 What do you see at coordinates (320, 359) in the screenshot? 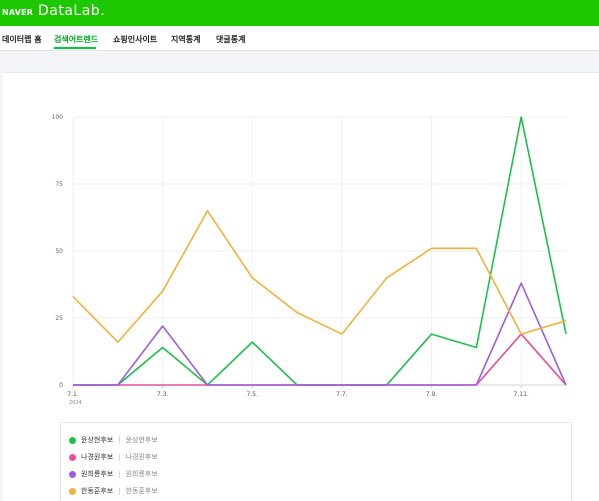
I see `series-line` at bounding box center [320, 359].